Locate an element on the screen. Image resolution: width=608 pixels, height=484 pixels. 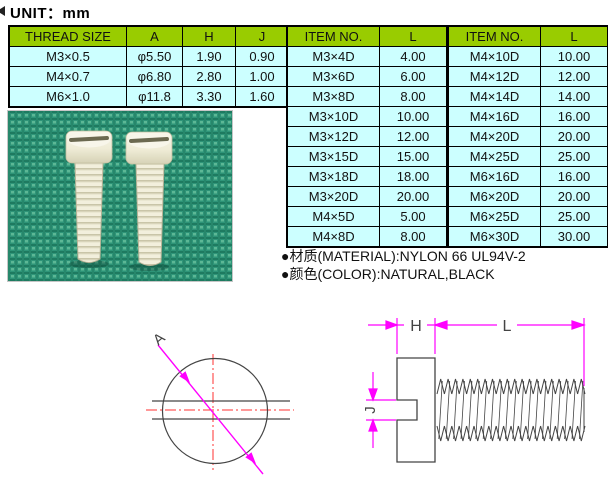
table-cell: M4×8D is located at coordinates (333, 237).